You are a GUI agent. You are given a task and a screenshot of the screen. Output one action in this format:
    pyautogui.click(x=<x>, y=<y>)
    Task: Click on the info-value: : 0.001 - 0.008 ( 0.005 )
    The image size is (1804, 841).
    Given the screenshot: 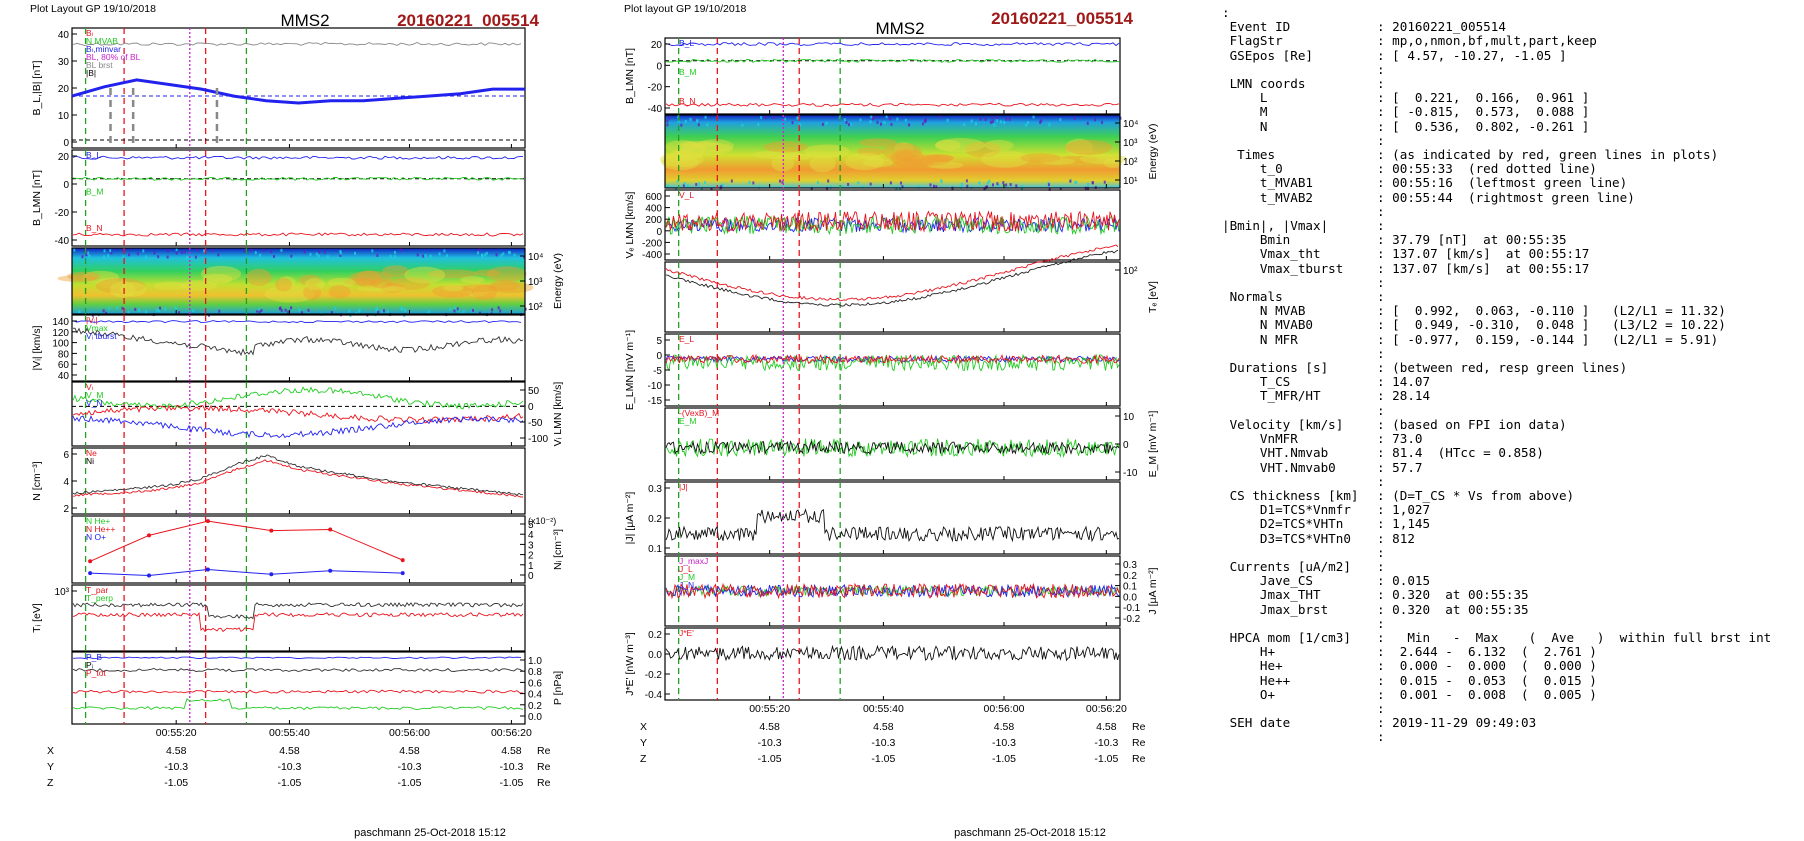 What is the action you would take?
    pyautogui.click(x=1487, y=694)
    